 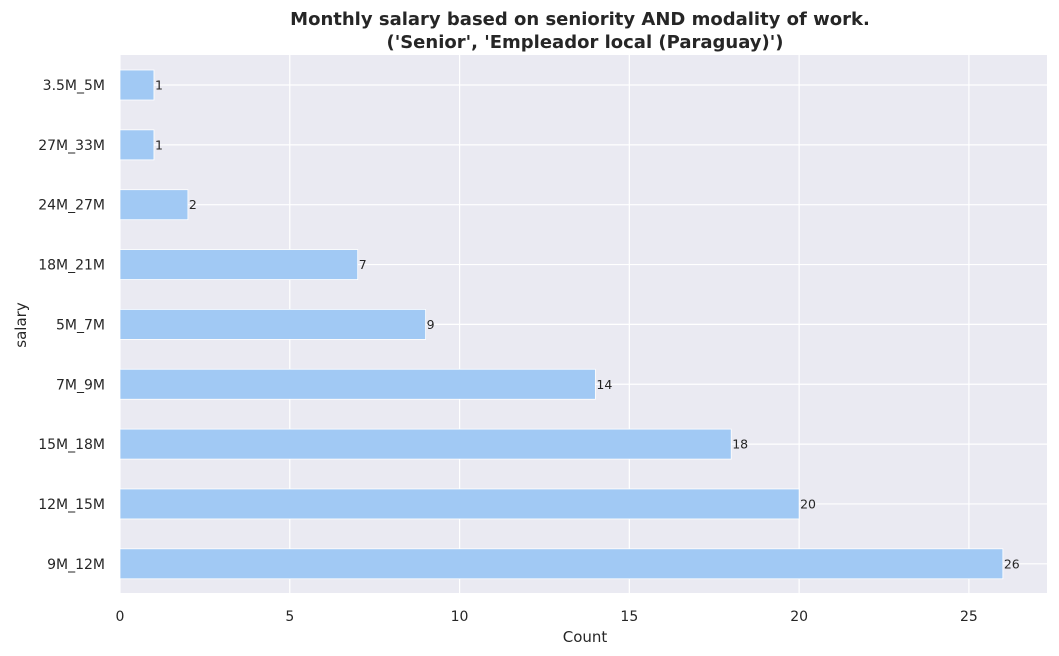 What do you see at coordinates (561, 564) in the screenshot?
I see `bar-9M_12M` at bounding box center [561, 564].